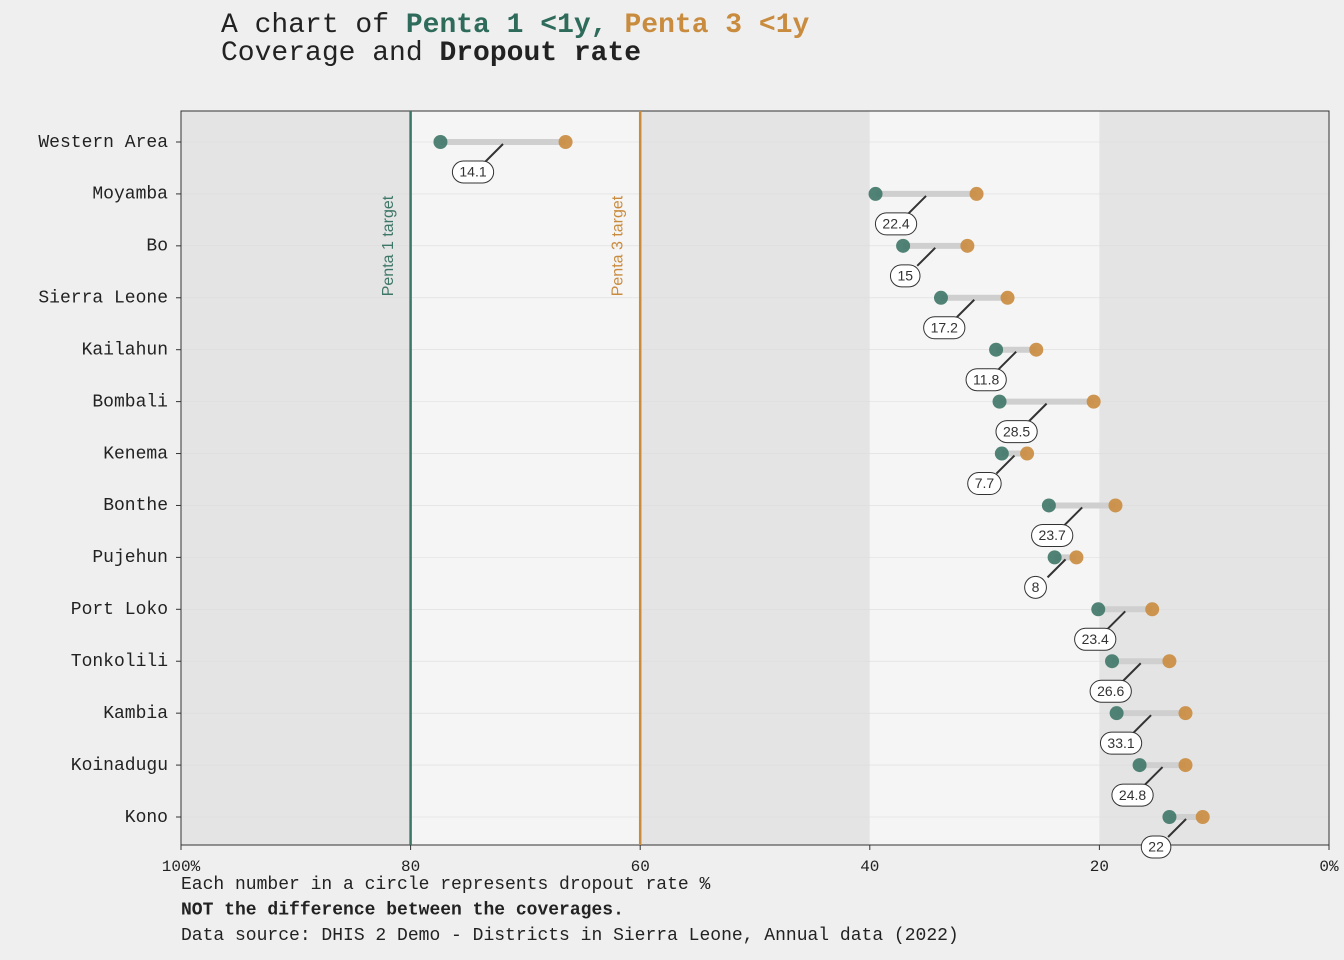  What do you see at coordinates (507, 25) in the screenshot?
I see `title-part: Penta 1 <1y,` at bounding box center [507, 25].